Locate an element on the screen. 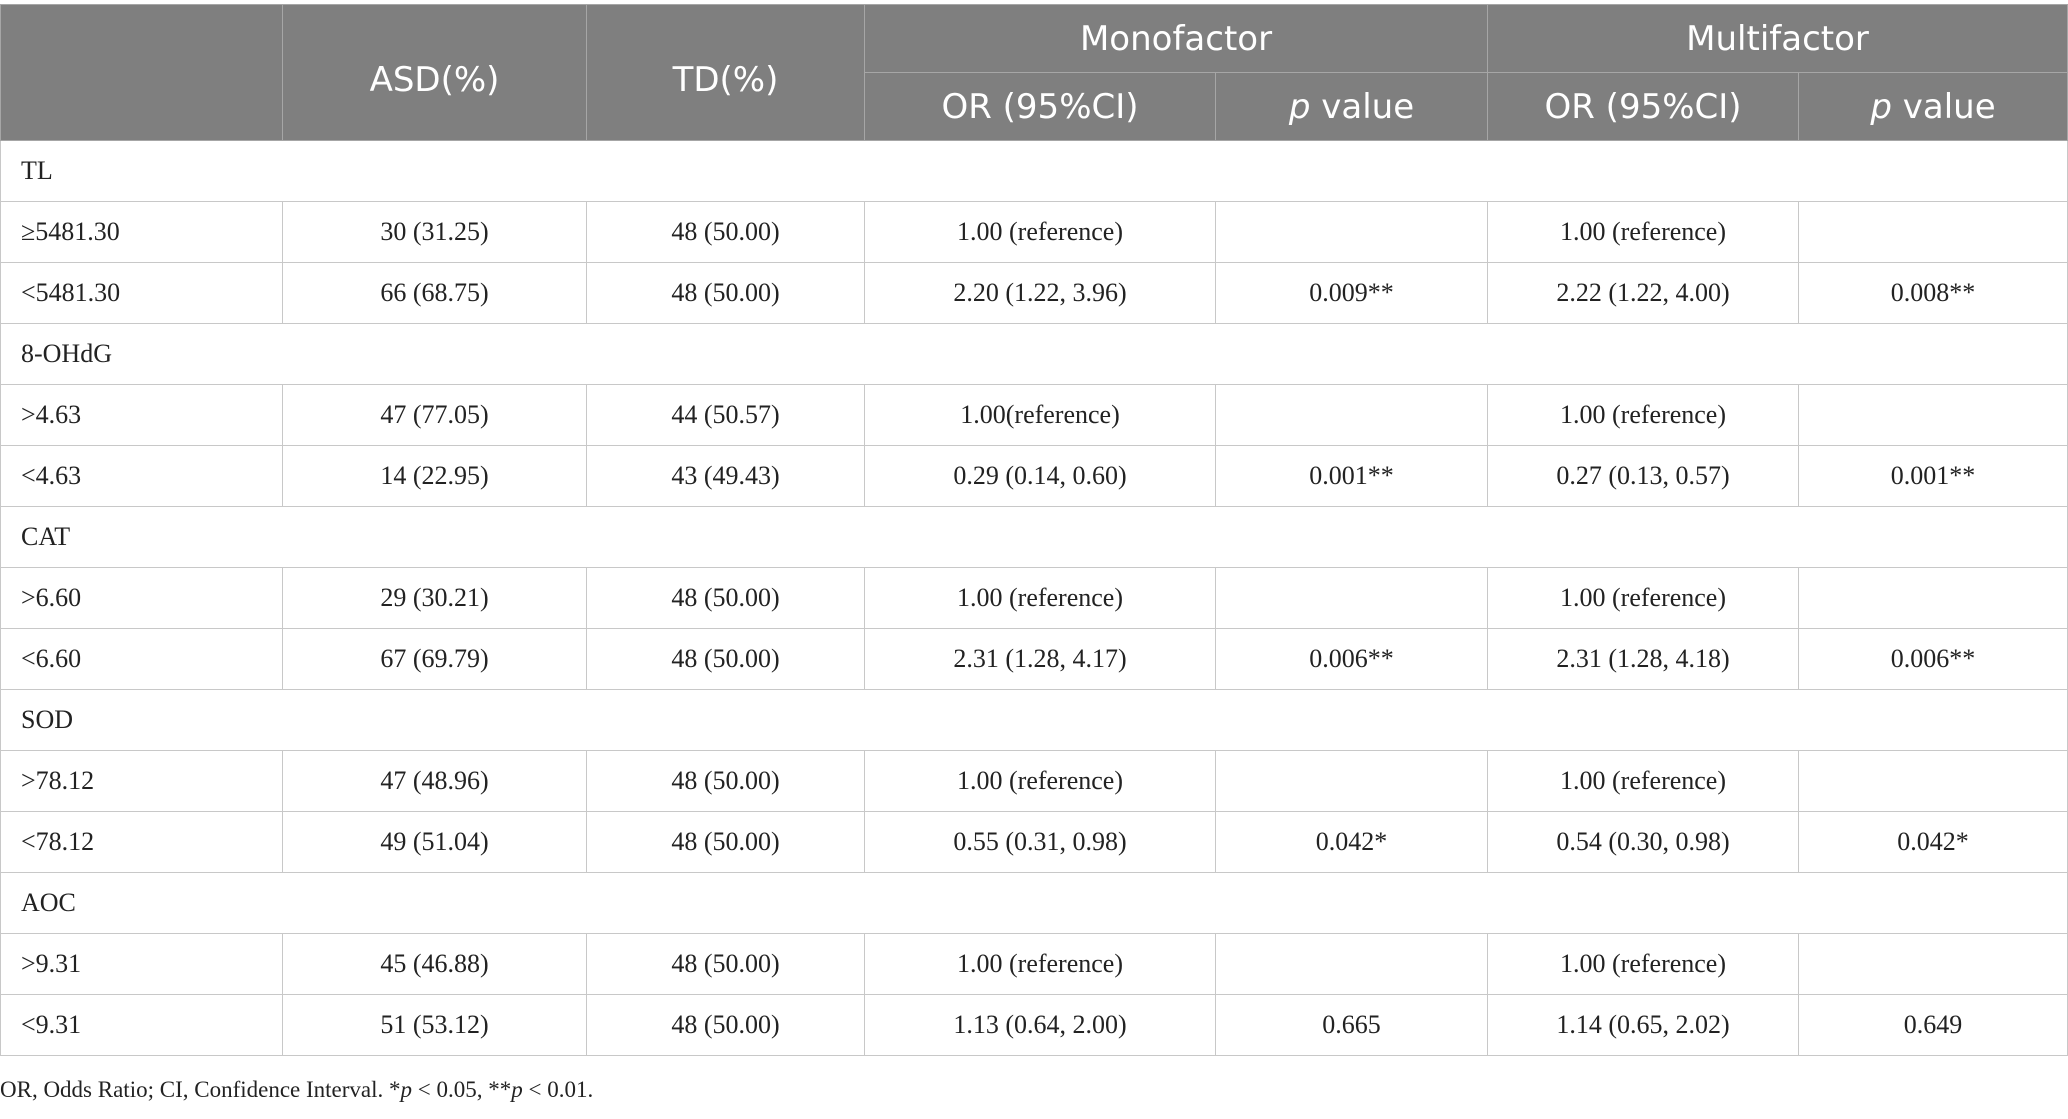 Image resolution: width=2068 pixels, height=1119 pixels. header-multi-or: OR (95%CI) is located at coordinates (1643, 106).